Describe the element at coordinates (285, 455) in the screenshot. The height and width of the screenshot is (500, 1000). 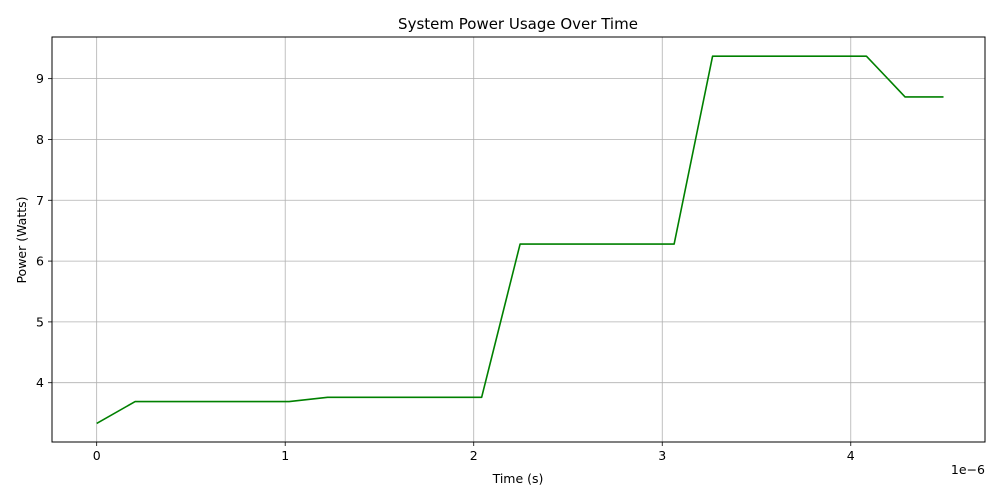
I see `x-tick-label: 1` at that location.